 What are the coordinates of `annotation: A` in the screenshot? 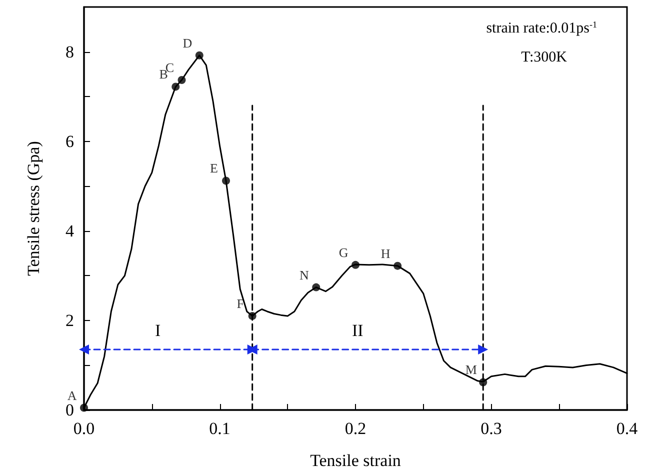 It's located at (72, 395).